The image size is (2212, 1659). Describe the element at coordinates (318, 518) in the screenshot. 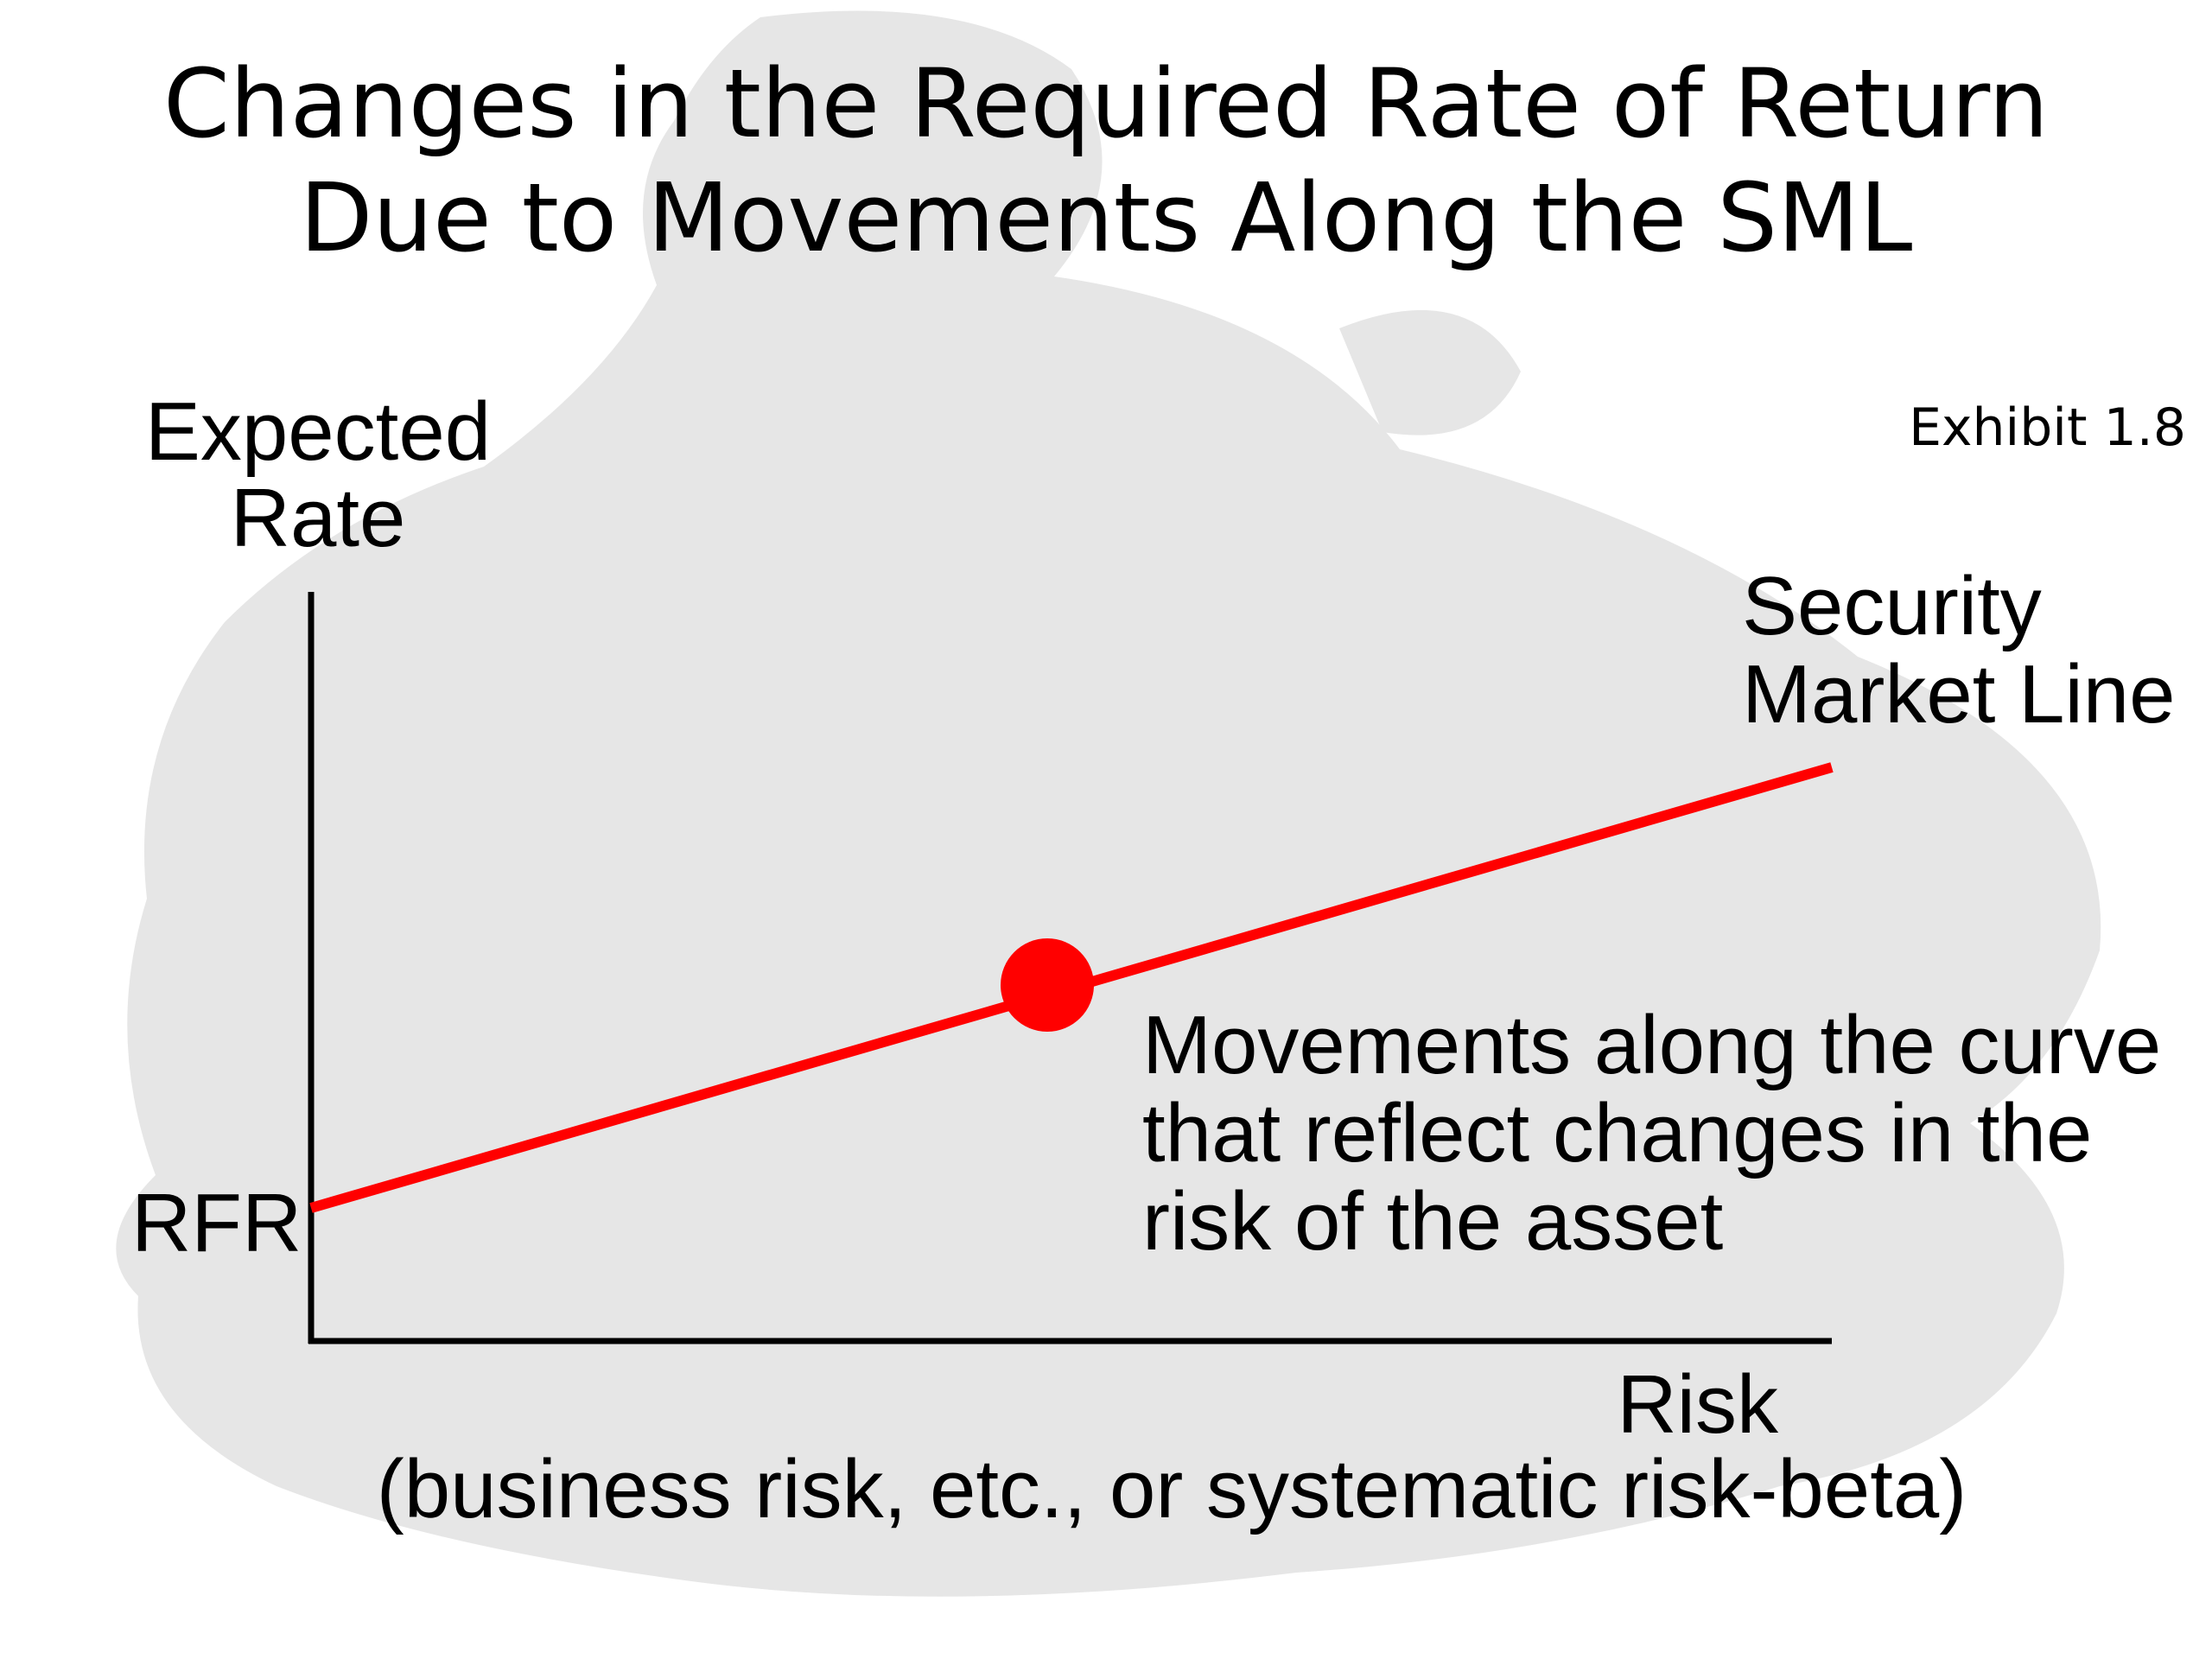

I see `y-axis-label-line-2: Rate` at that location.